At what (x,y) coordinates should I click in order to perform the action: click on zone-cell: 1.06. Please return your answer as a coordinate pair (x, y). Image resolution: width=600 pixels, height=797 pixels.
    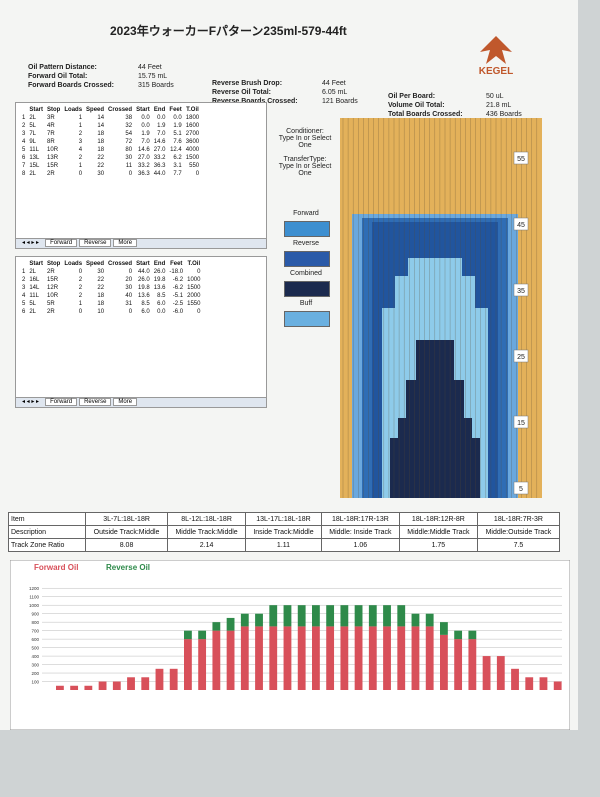
    Looking at the image, I should click on (360, 545).